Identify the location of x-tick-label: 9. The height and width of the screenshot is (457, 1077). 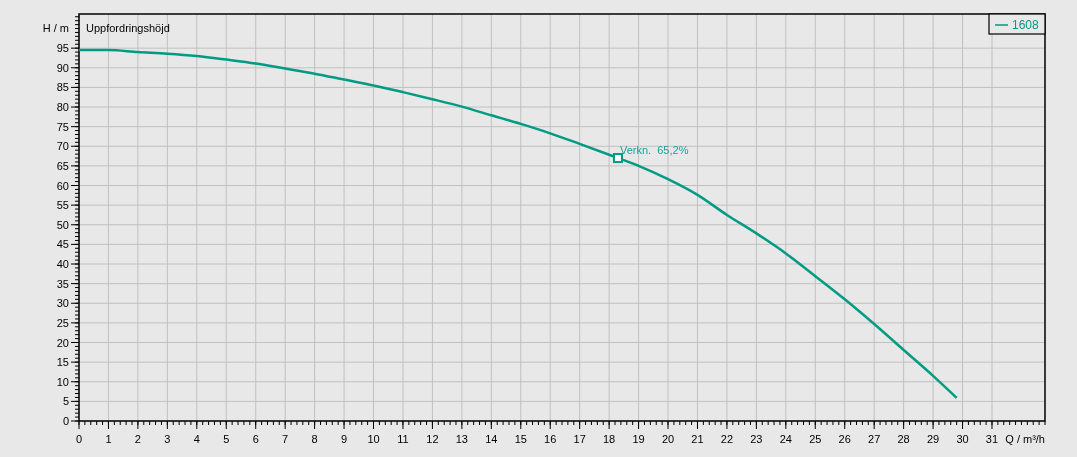
(344, 439).